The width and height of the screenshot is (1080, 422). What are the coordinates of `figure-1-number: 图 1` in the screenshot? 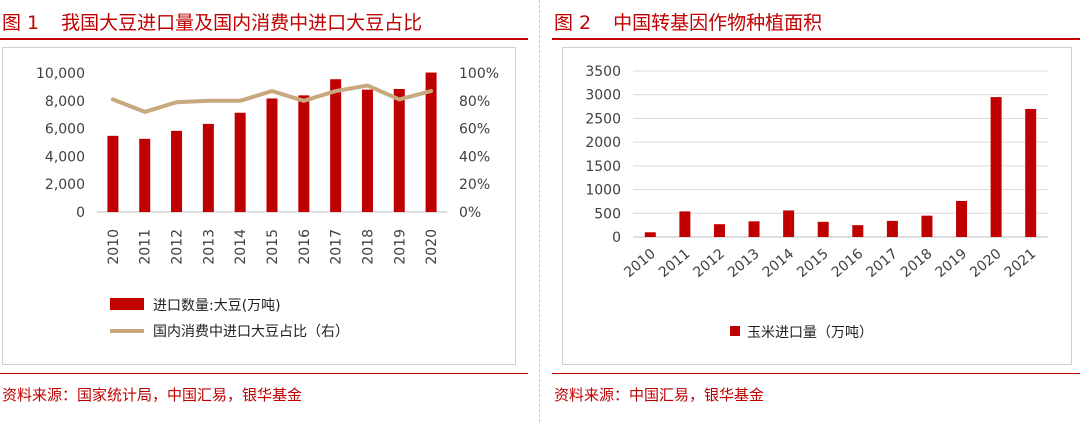 It's located at (21, 23).